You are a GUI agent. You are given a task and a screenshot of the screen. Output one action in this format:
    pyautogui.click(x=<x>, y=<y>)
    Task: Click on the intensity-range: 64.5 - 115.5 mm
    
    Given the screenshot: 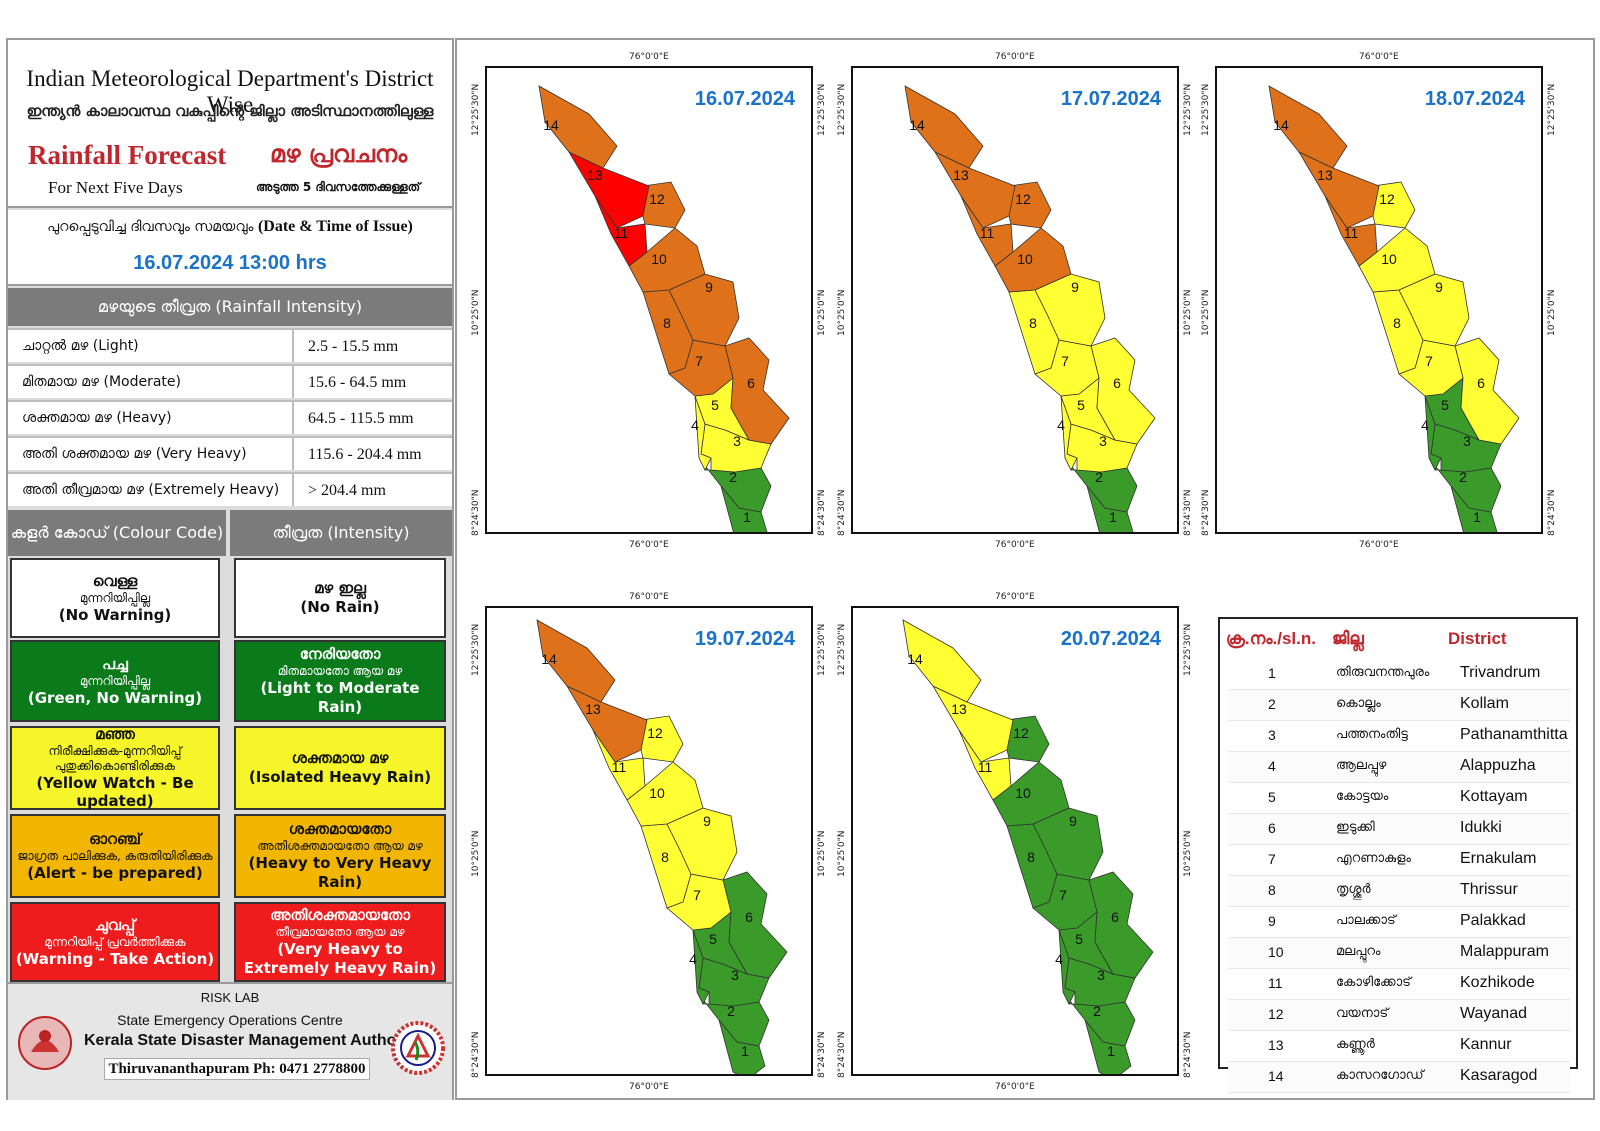 What is the action you would take?
    pyautogui.click(x=361, y=418)
    